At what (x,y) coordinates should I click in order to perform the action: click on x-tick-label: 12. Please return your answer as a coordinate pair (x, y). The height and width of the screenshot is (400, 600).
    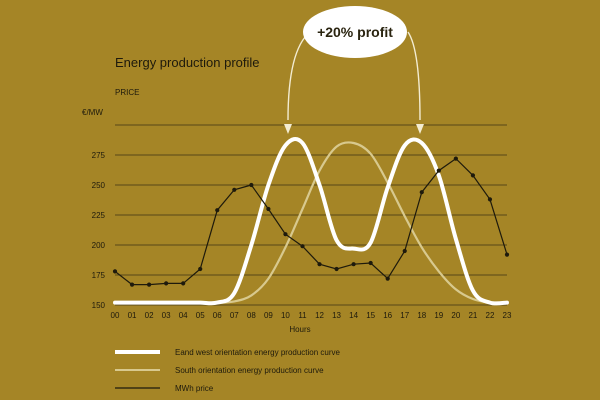
    Looking at the image, I should click on (319, 315).